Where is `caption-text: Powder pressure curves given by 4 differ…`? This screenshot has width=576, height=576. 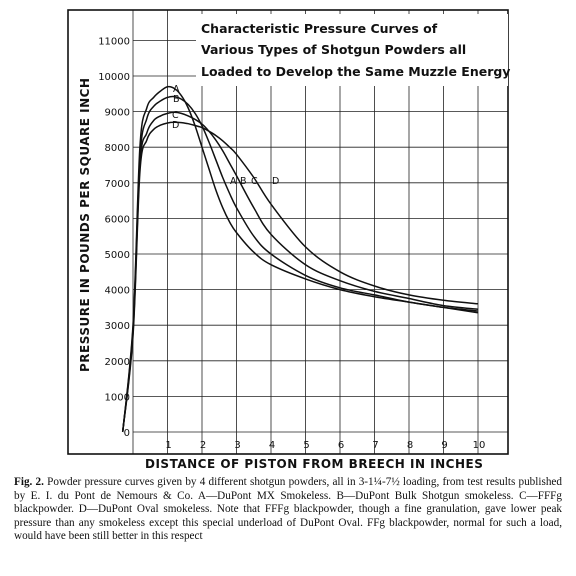
caption-text: Powder pressure curves given by 4 differ… is located at coordinates (288, 509).